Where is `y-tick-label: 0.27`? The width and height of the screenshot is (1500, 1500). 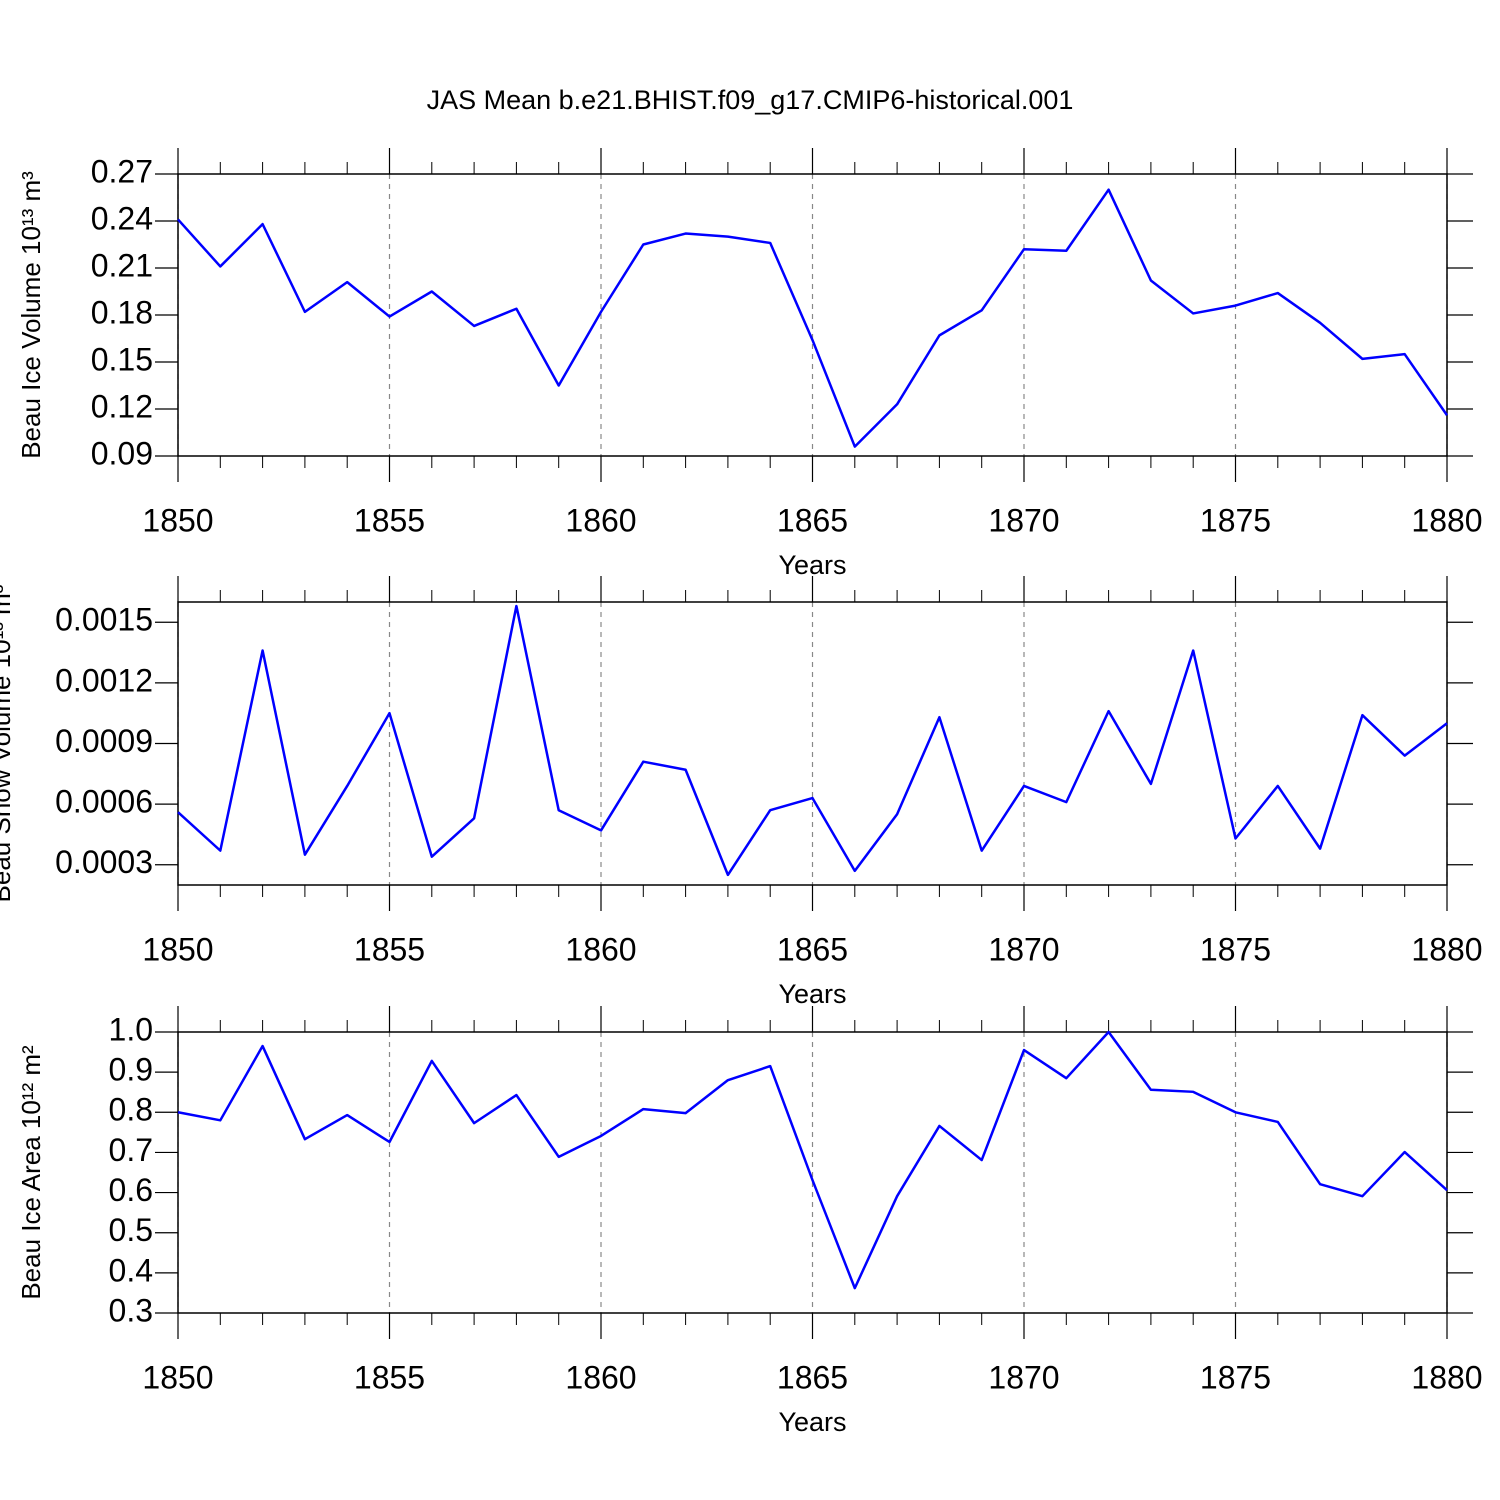
y-tick-label: 0.27 is located at coordinates (122, 171).